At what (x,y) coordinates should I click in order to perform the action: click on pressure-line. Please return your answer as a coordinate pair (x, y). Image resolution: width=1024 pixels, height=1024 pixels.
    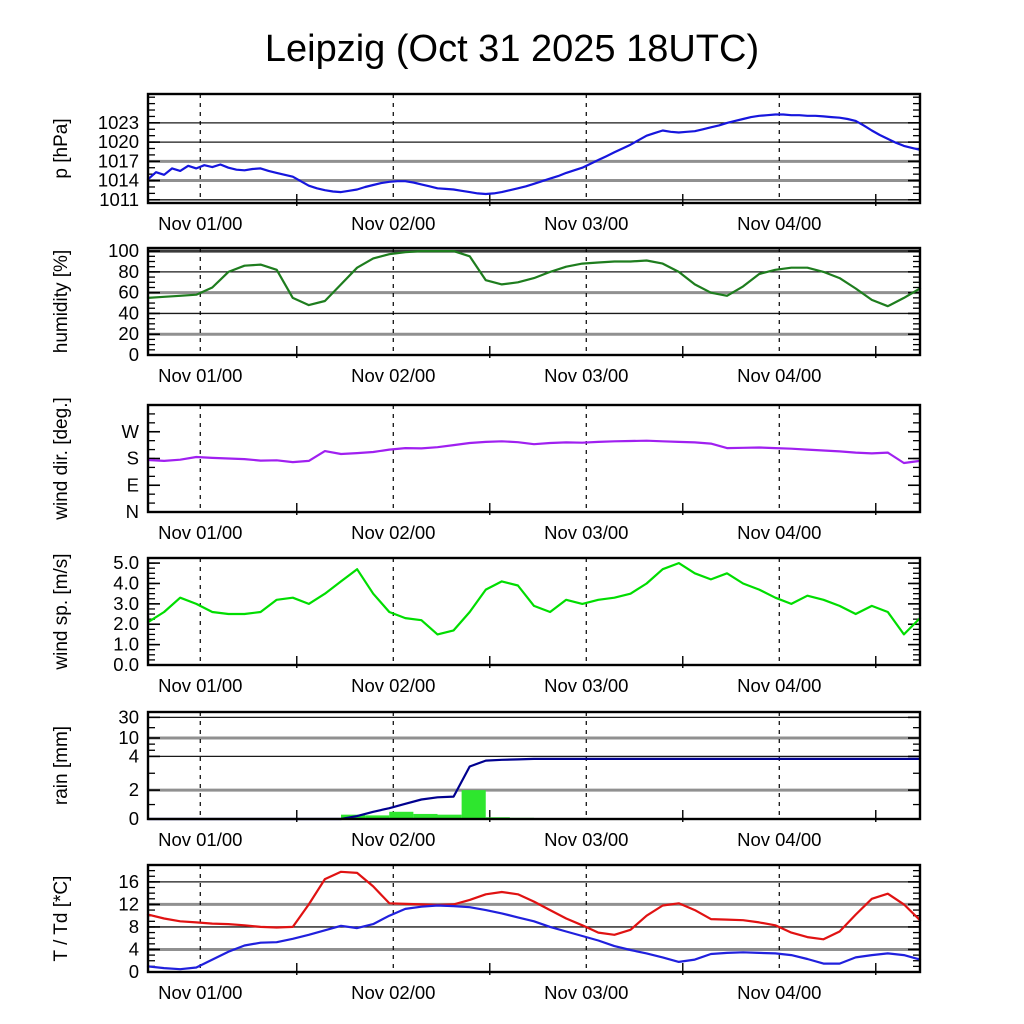
    Looking at the image, I should click on (534, 154).